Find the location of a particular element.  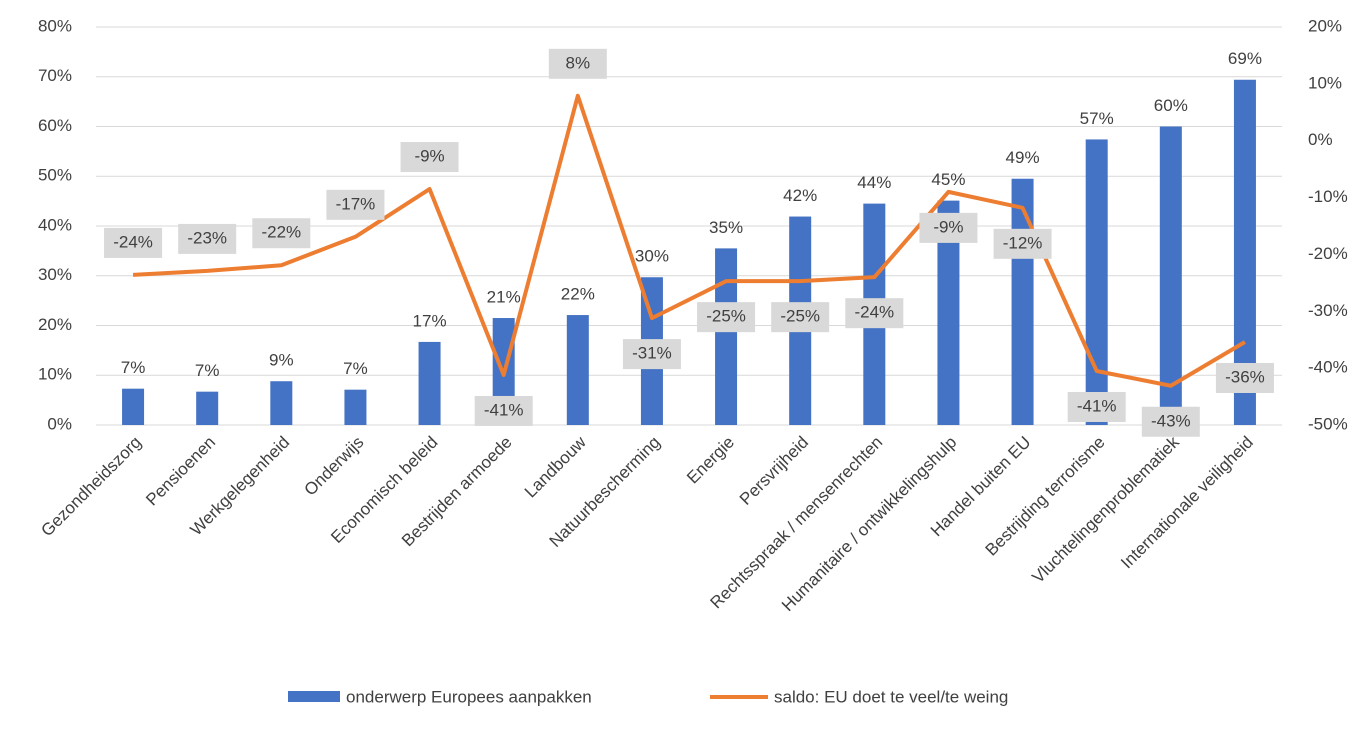

x-tick-label: Onderwijs is located at coordinates (334, 466).